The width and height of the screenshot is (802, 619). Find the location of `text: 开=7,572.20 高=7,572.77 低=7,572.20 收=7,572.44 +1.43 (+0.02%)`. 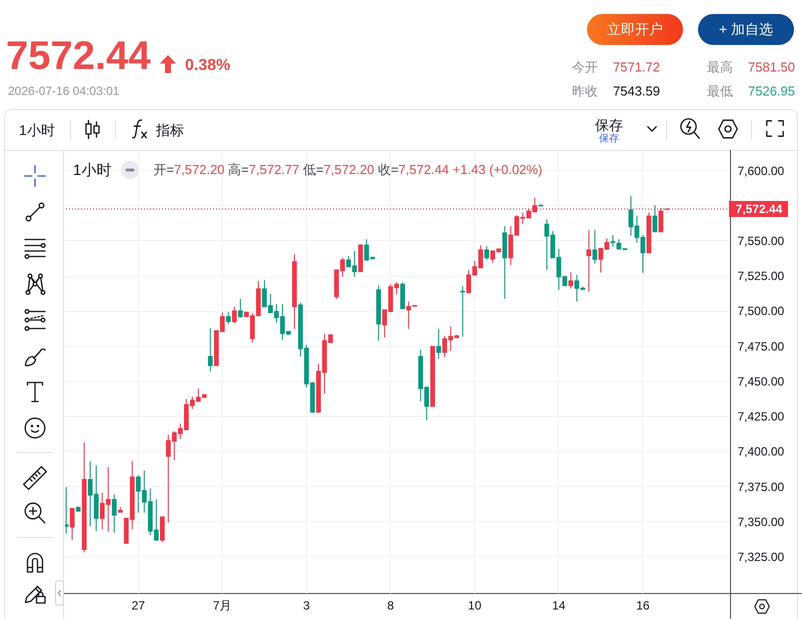

text: 开=7,572.20 高=7,572.77 低=7,572.20 收=7,572.44 +1.43 (+0.02%) is located at coordinates (347, 169).